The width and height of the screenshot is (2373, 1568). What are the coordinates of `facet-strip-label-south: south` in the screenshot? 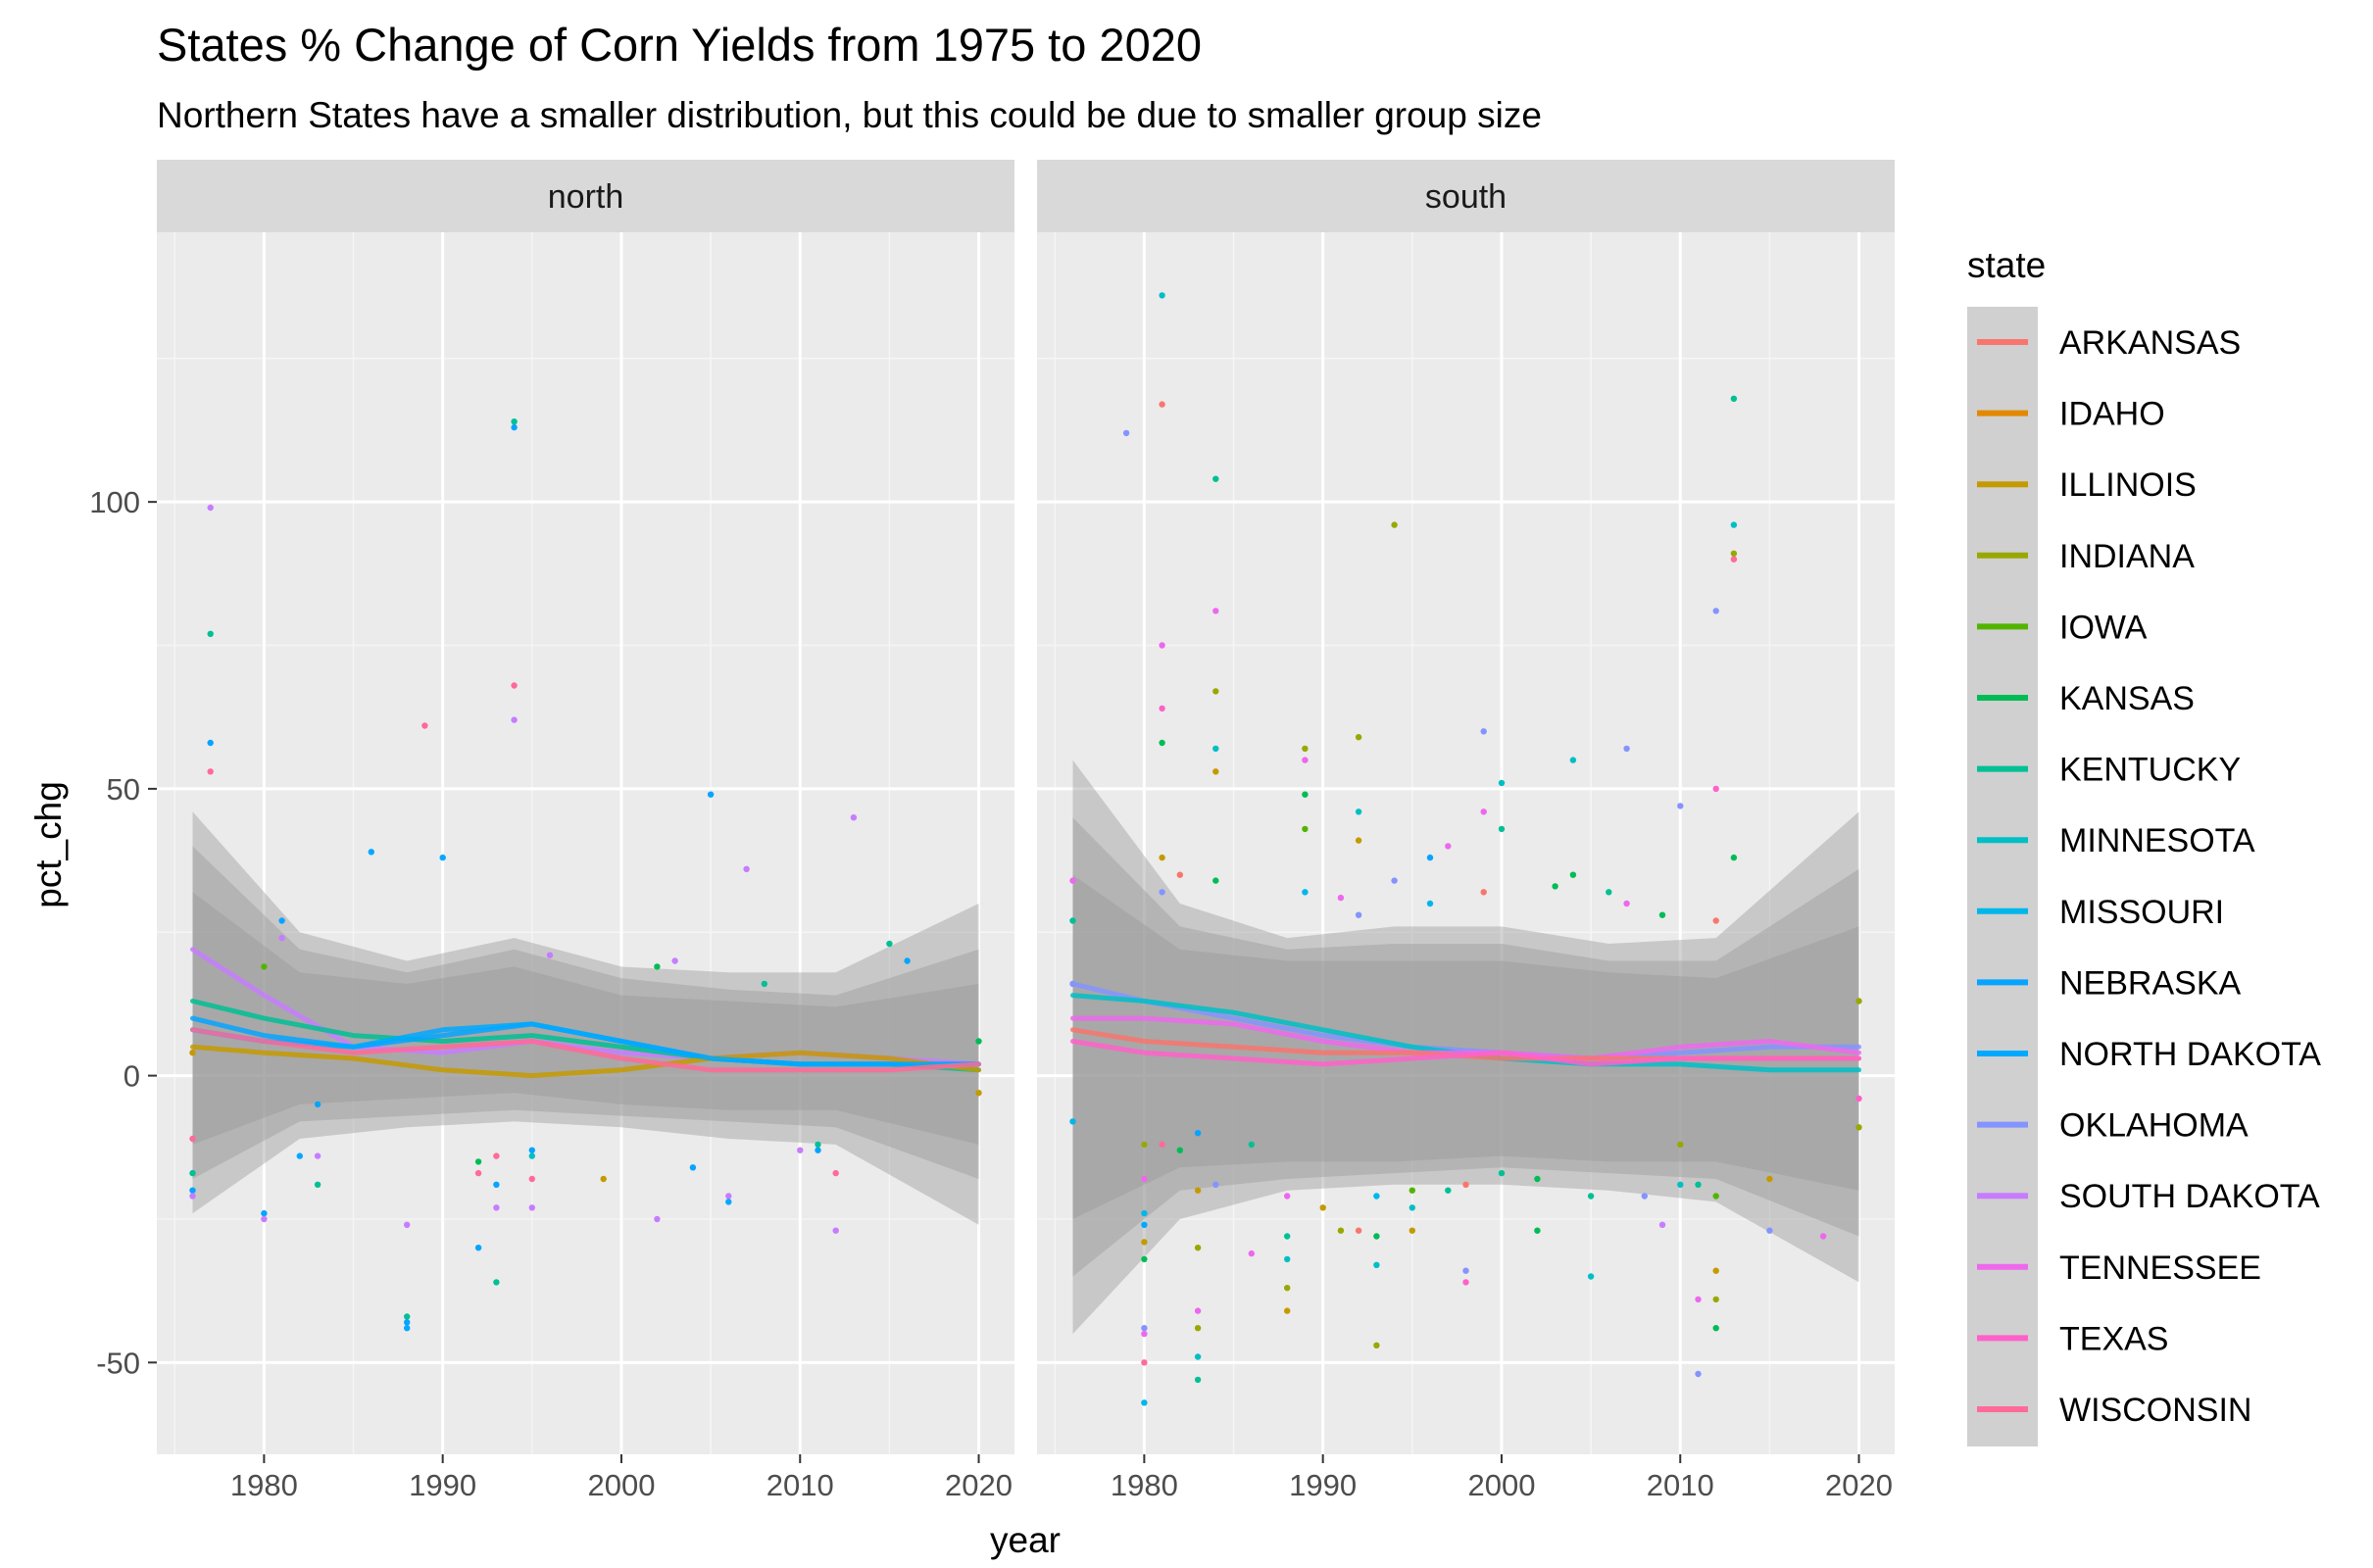 It's located at (1466, 197).